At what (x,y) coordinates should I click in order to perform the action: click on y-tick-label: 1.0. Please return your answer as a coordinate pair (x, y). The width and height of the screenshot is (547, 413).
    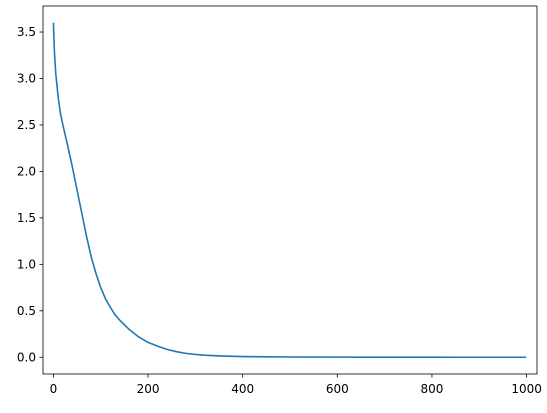
    Looking at the image, I should click on (26, 265).